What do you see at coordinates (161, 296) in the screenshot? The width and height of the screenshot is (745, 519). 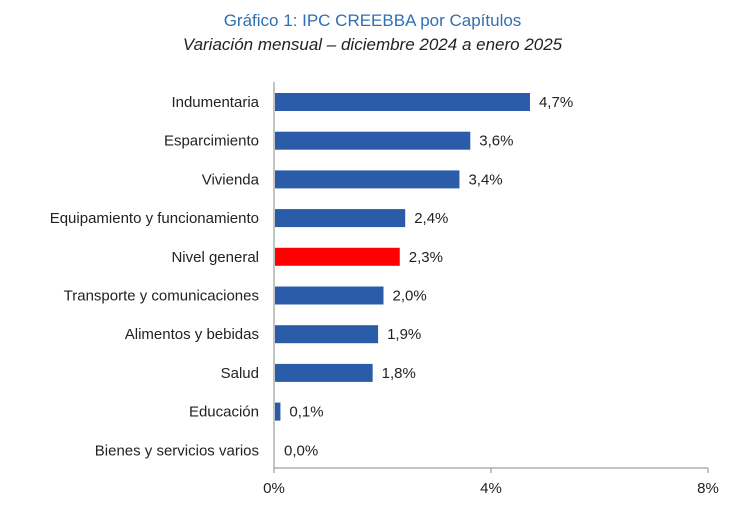 I see `category-label: Transporte y comunicaciones` at bounding box center [161, 296].